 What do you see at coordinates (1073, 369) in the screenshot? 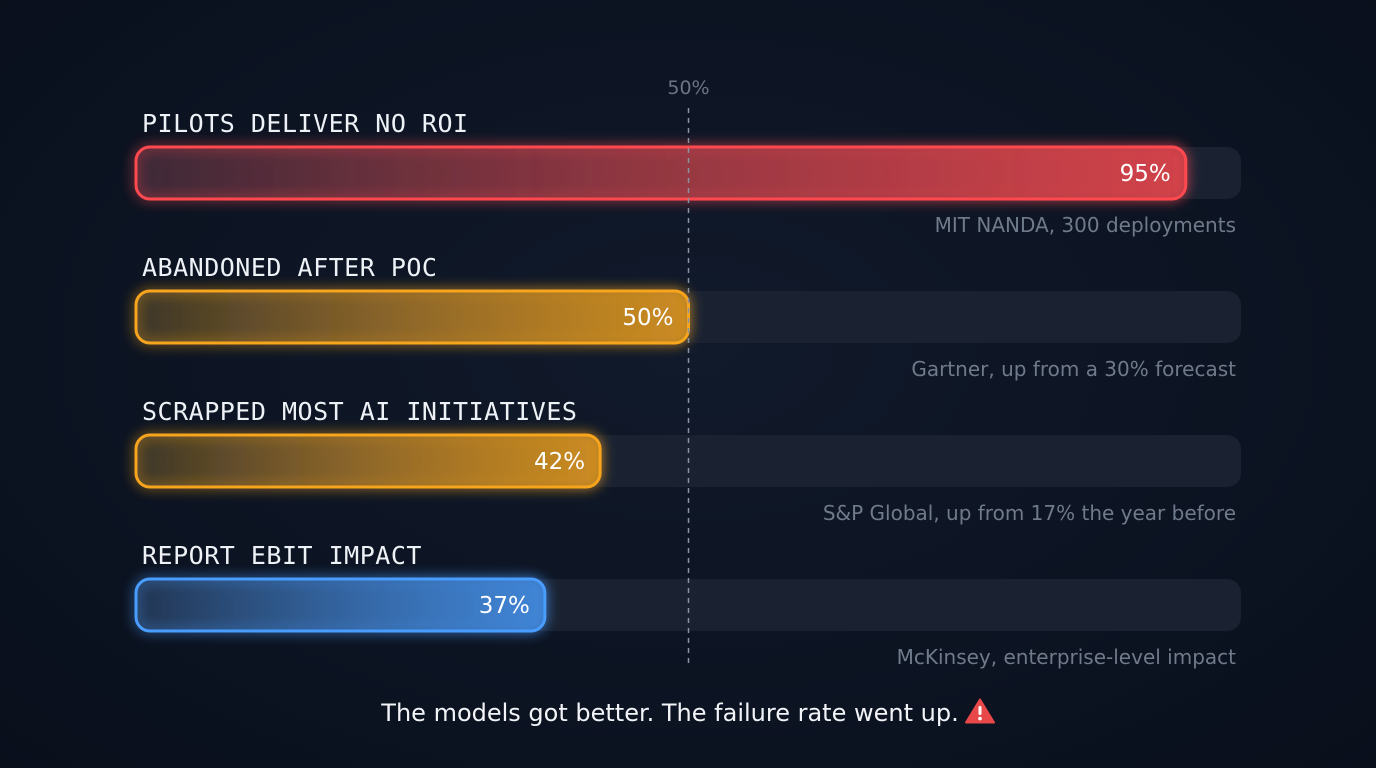
I see `source-label: Gartner, up from a 30% forecast` at bounding box center [1073, 369].